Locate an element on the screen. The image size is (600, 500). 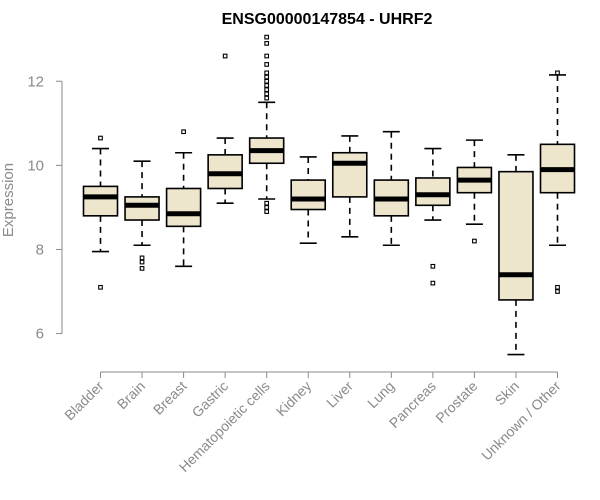
x-tick-label: Skin is located at coordinates (507, 393).